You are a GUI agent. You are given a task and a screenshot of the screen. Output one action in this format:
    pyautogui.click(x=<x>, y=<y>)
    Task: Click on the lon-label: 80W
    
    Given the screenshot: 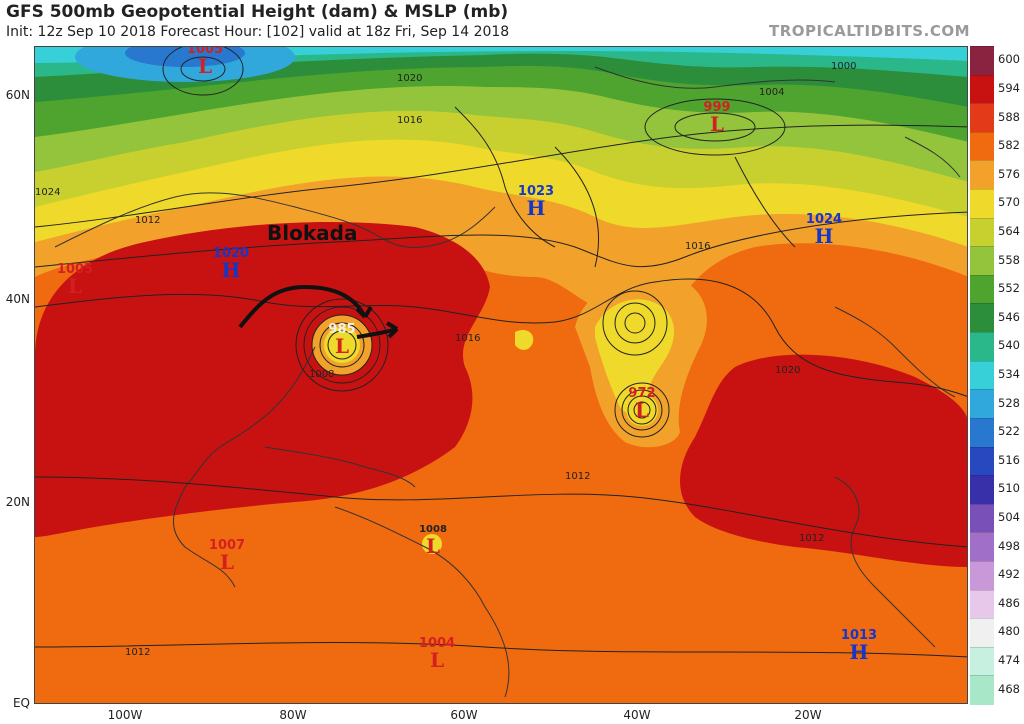 What is the action you would take?
    pyautogui.click(x=293, y=715)
    